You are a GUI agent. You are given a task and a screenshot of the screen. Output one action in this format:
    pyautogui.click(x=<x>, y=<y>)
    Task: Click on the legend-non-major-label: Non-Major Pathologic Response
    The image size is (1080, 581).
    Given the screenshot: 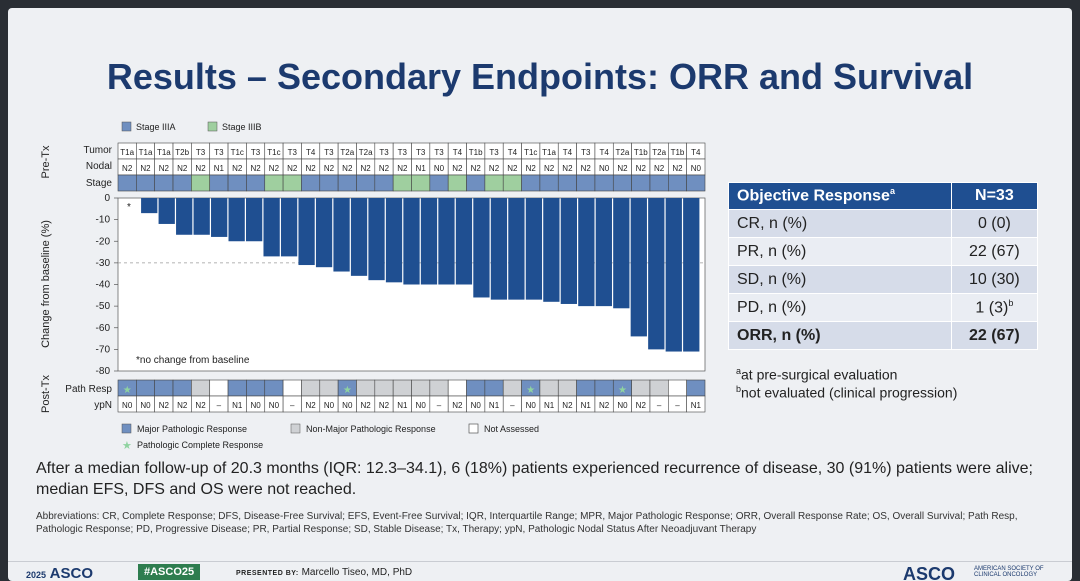 What is the action you would take?
    pyautogui.click(x=371, y=429)
    